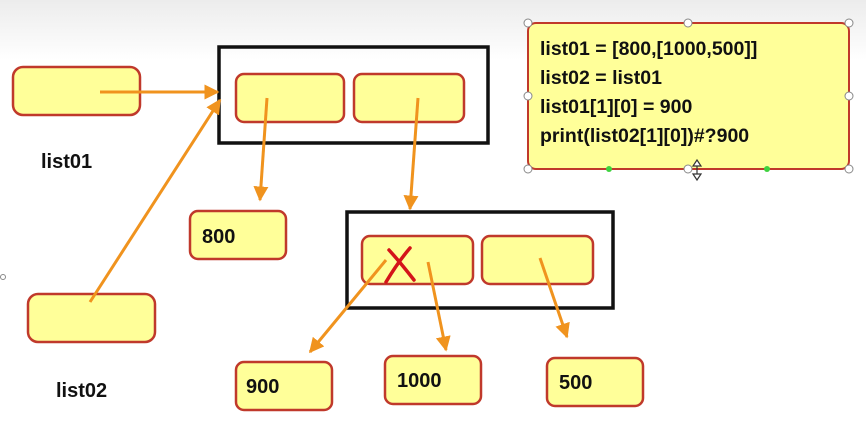 The image size is (866, 442). Describe the element at coordinates (767, 169) in the screenshot. I see `adjust-handle-right` at that location.